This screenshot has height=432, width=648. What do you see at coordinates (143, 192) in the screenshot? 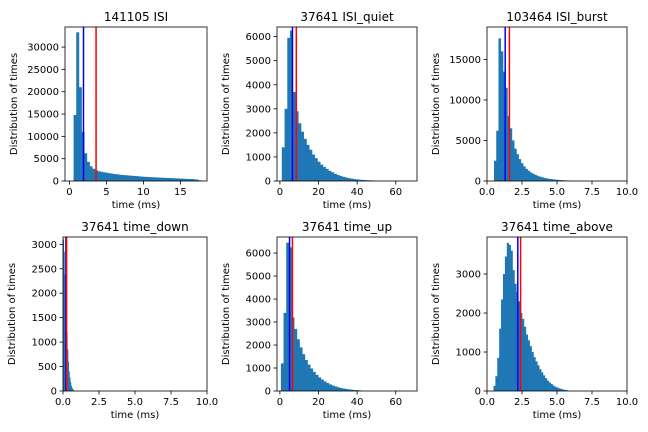
I see `x-tick-label: 10` at bounding box center [143, 192].